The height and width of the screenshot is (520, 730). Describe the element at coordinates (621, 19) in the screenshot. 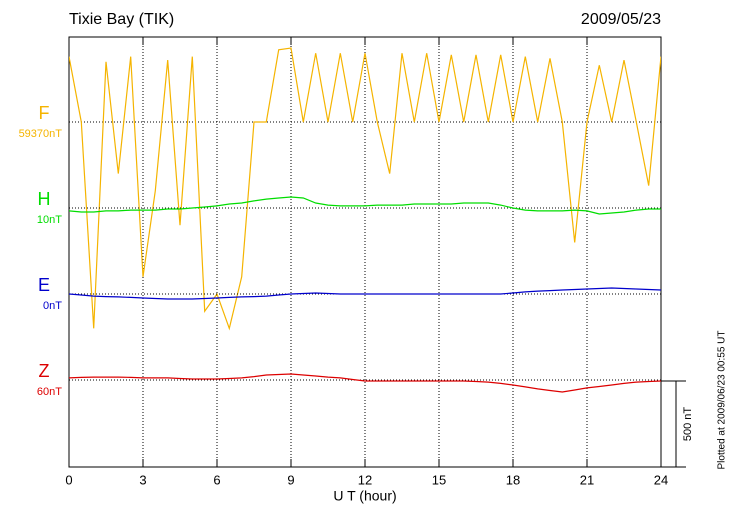

I see `chart-date: 2009/05/23` at that location.